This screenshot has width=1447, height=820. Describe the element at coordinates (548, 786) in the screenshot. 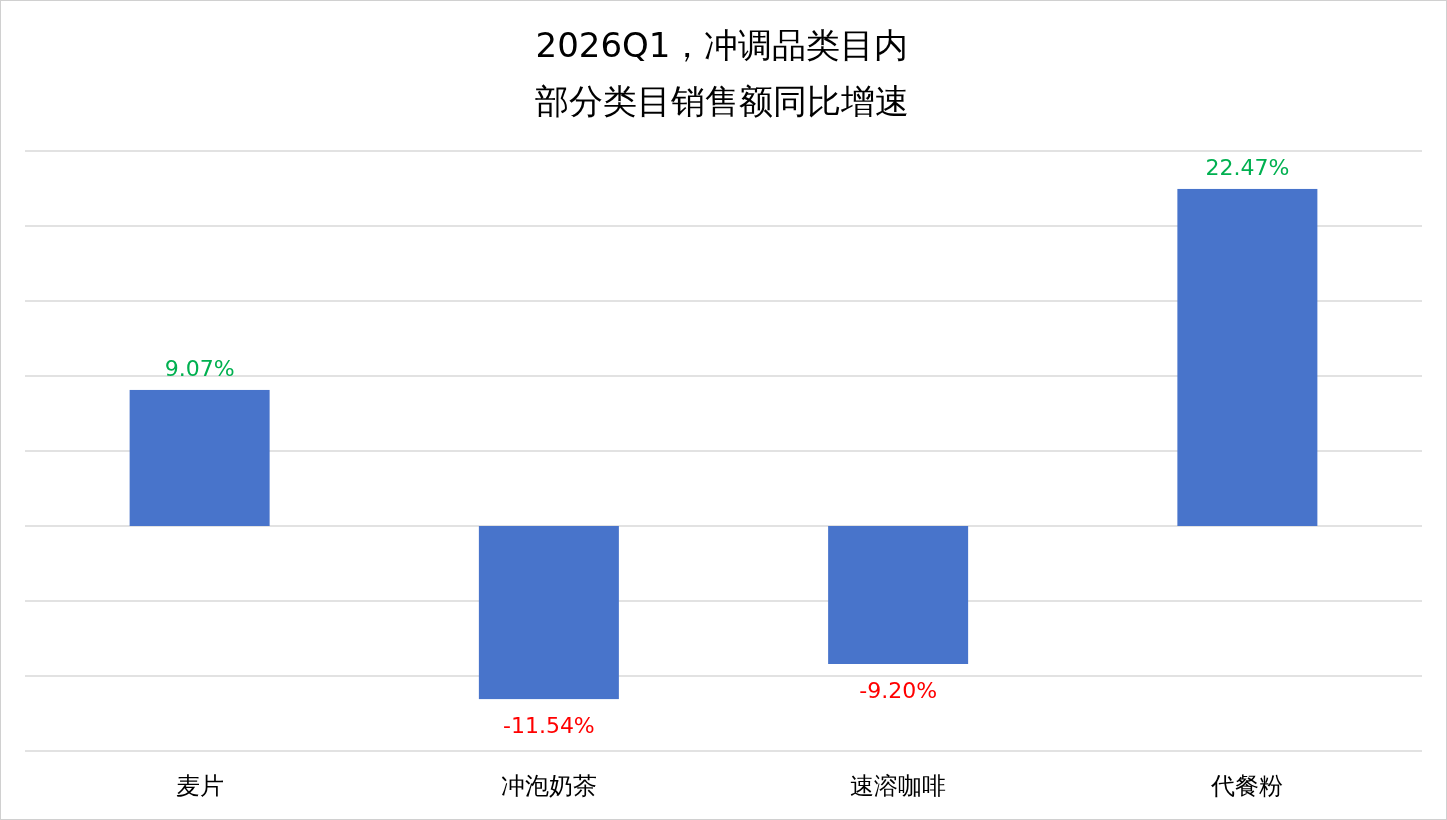

I see `x-tick-label: 冲泡奶茶` at that location.